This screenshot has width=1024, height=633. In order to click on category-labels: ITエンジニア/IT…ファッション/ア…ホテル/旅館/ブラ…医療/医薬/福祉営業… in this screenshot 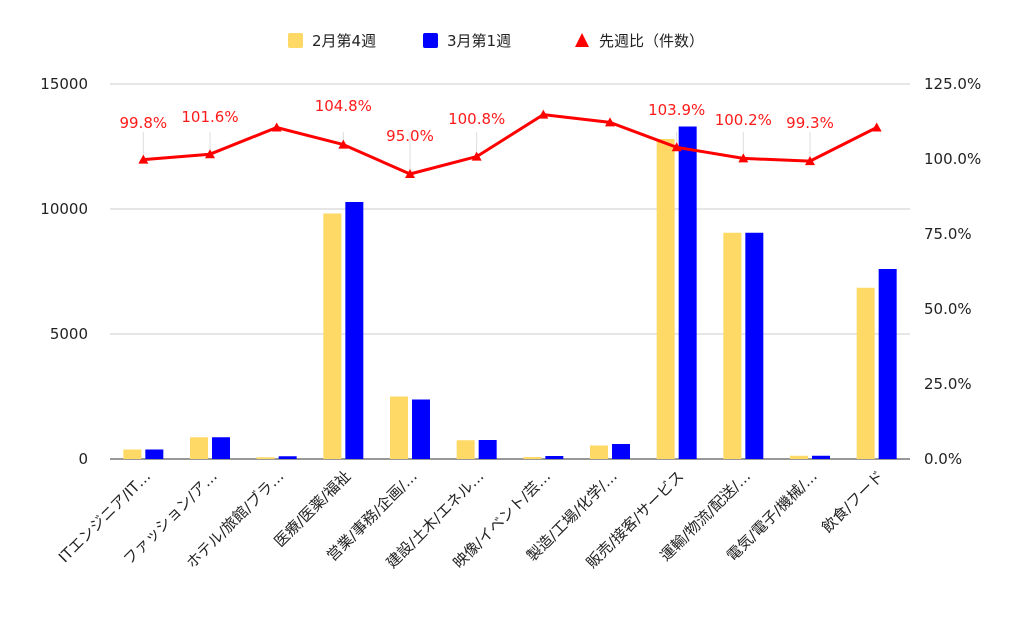, I will do `click(471, 519)`.